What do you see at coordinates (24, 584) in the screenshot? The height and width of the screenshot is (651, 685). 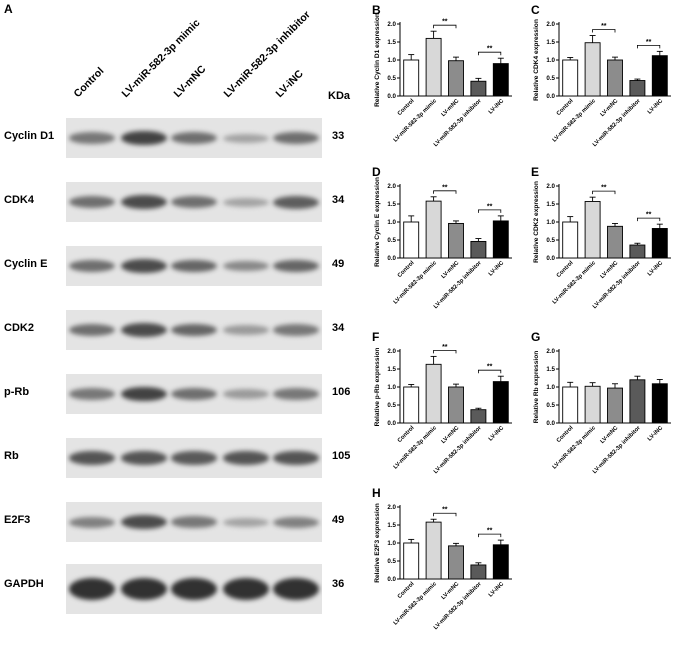 I see `protein-label: GAPDH` at bounding box center [24, 584].